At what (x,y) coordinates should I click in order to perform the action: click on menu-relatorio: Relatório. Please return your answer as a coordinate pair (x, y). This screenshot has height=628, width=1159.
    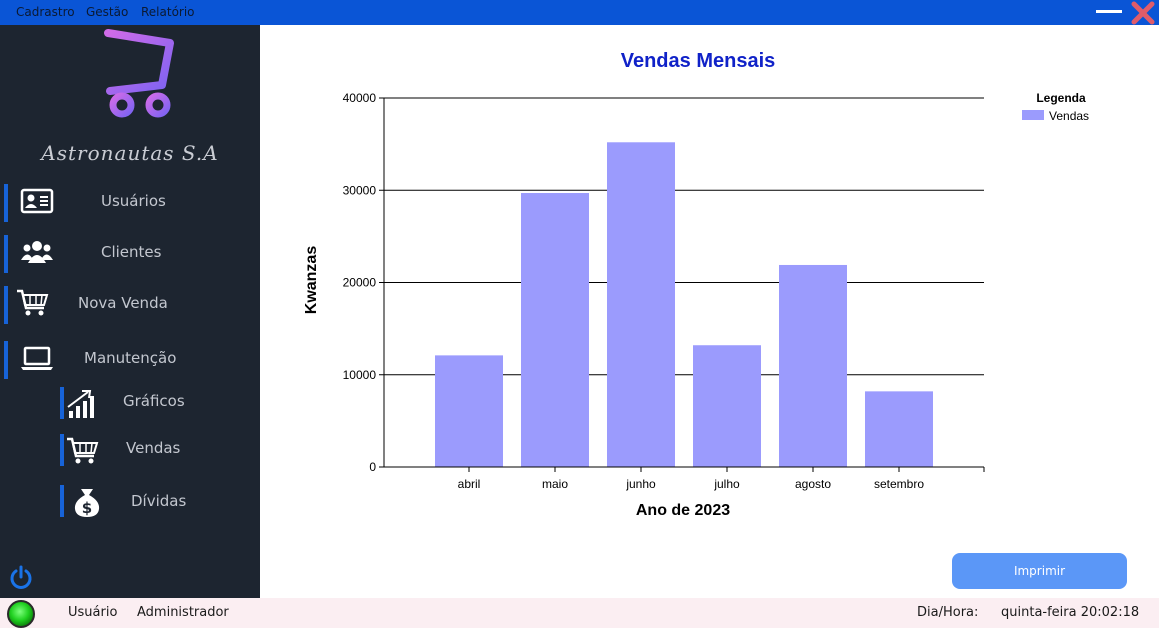
    Looking at the image, I should click on (168, 12).